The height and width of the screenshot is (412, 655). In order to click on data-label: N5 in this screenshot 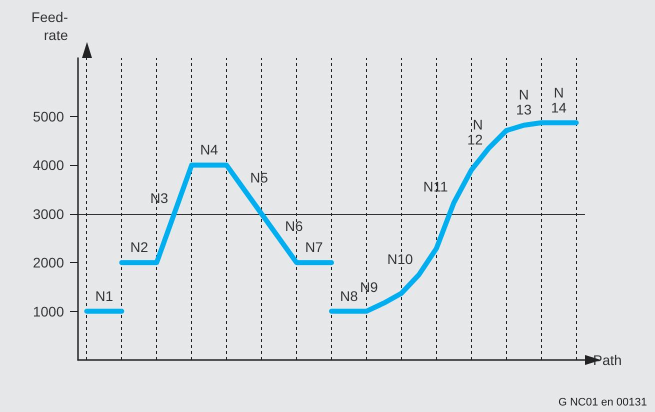, I will do `click(259, 178)`.